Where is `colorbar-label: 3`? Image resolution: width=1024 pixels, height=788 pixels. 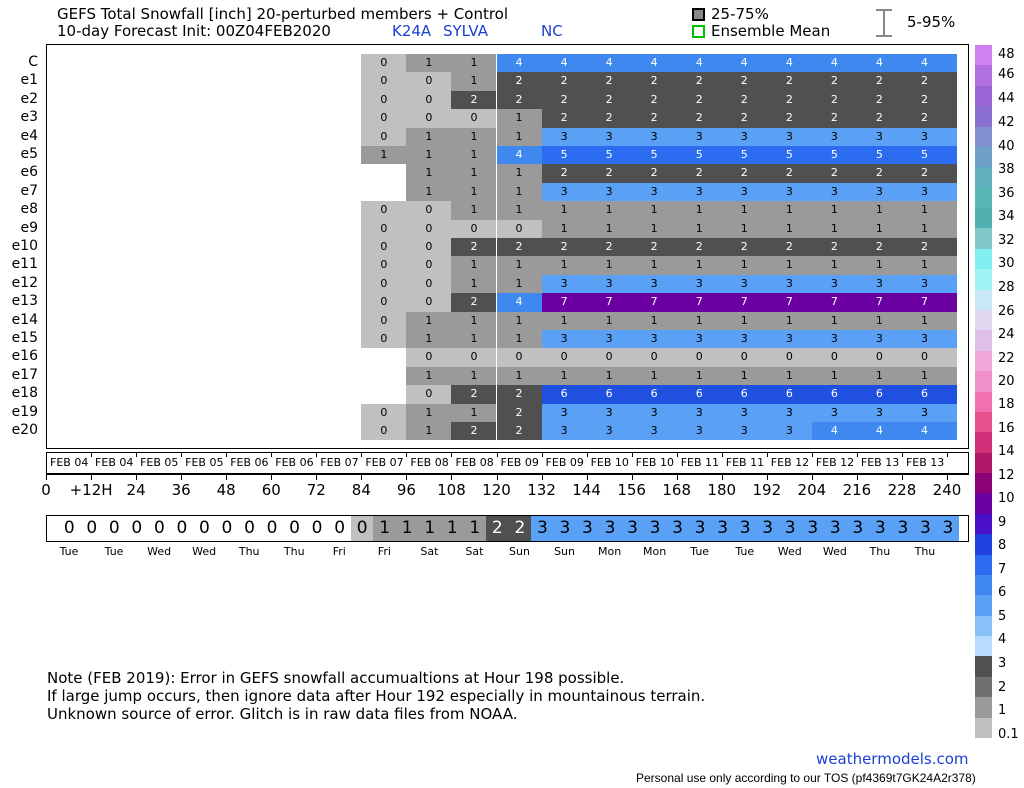 colorbar-label: 3 is located at coordinates (1002, 663).